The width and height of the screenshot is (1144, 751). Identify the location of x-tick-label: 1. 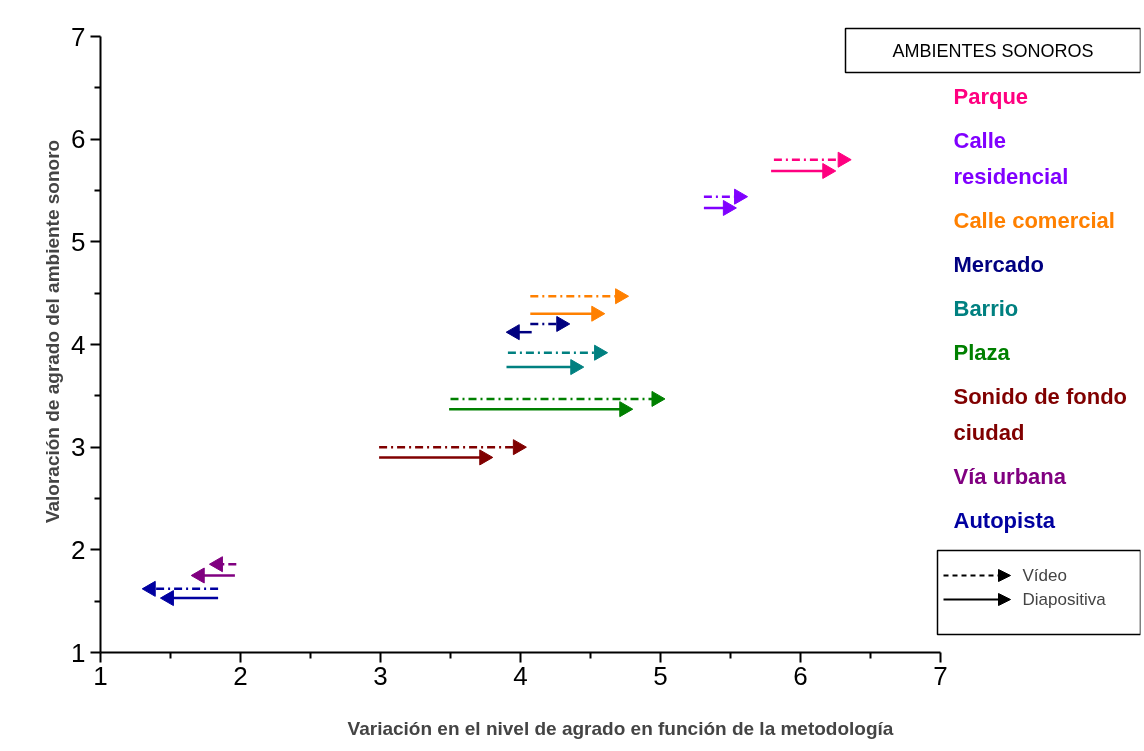
(100, 675).